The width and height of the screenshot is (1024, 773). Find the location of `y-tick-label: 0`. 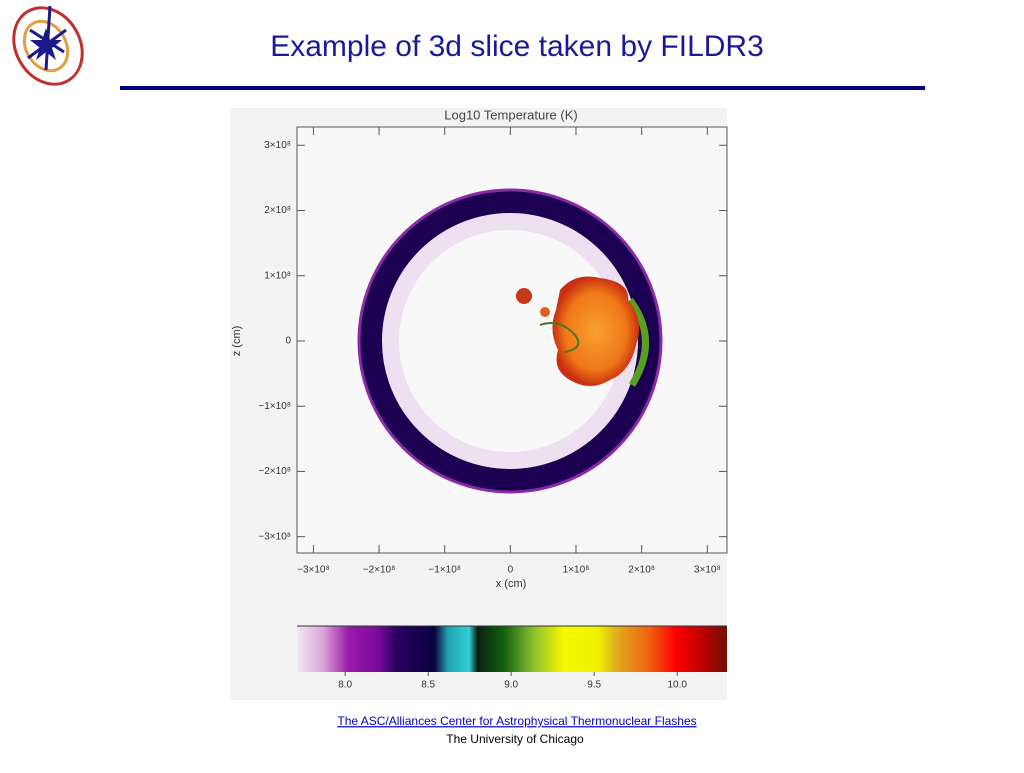

y-tick-label: 0 is located at coordinates (288, 341).